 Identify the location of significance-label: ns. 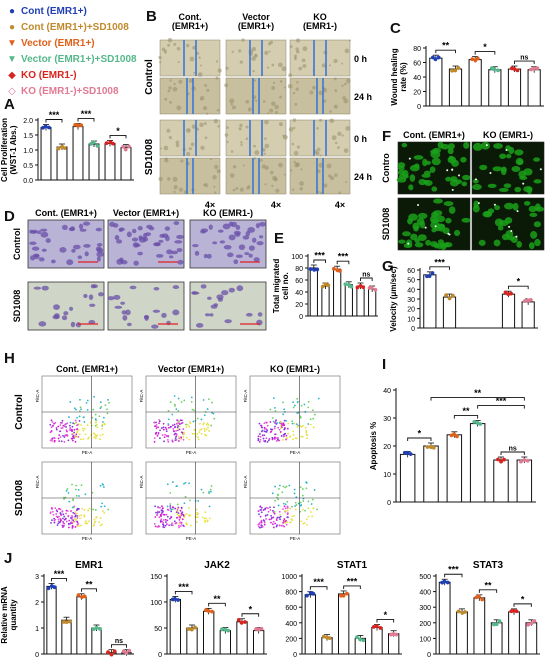
(119, 641).